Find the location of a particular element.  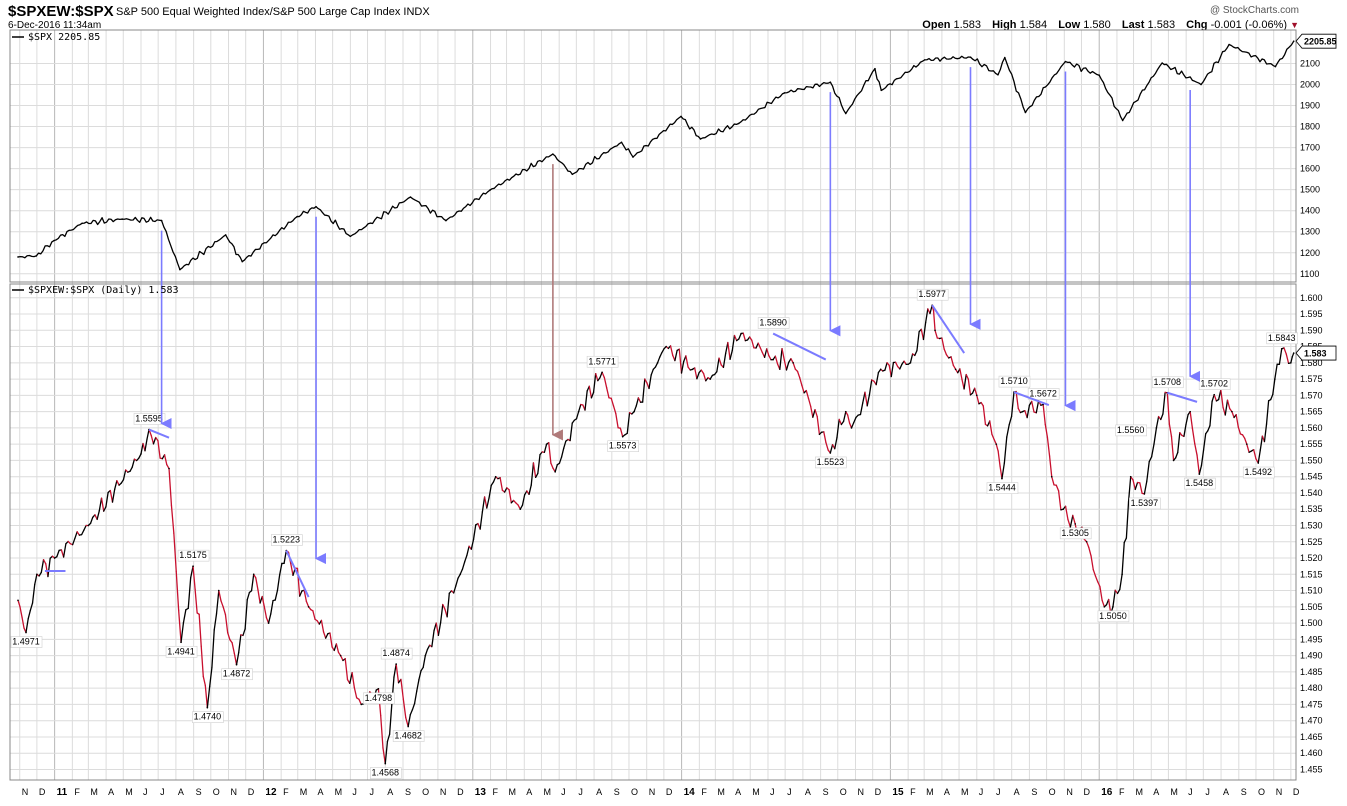

ratio-y-tick-label: 1.460 is located at coordinates (1311, 753).